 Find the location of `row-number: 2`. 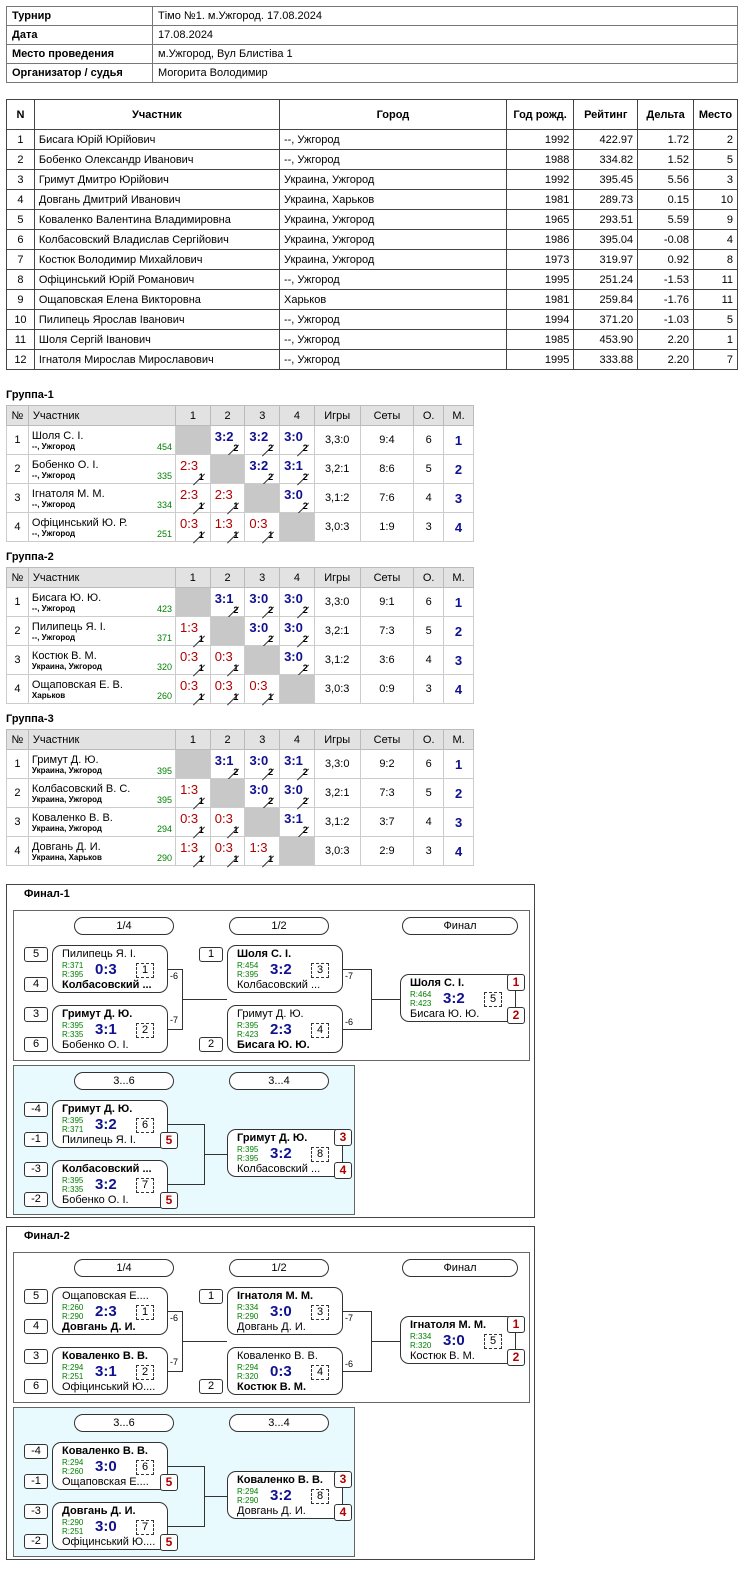

row-number: 2 is located at coordinates (17, 469).